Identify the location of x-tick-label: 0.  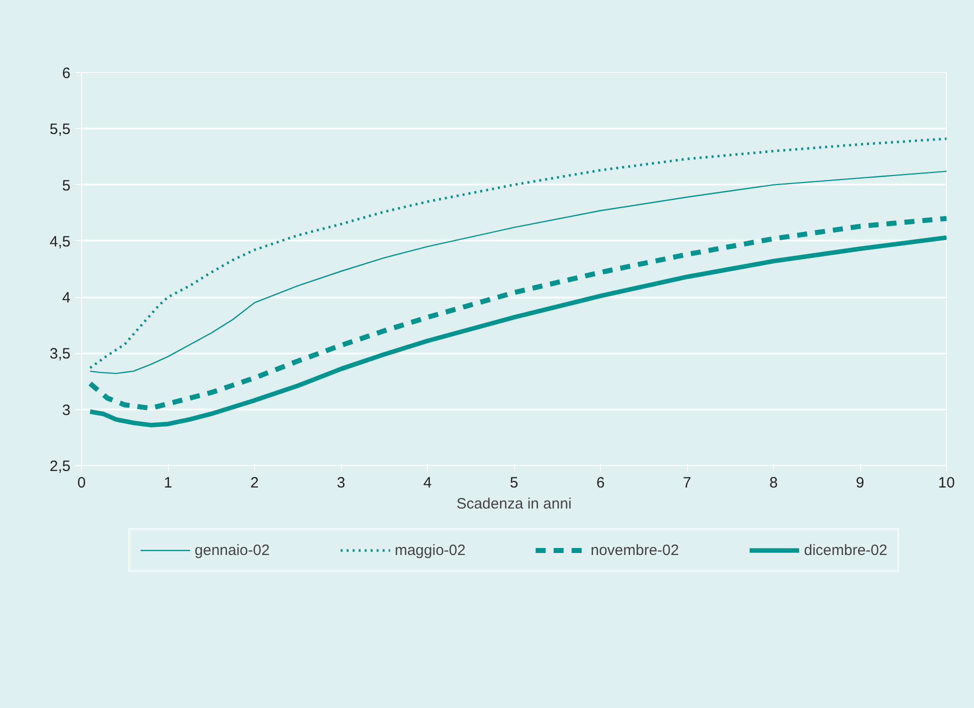
(81, 483).